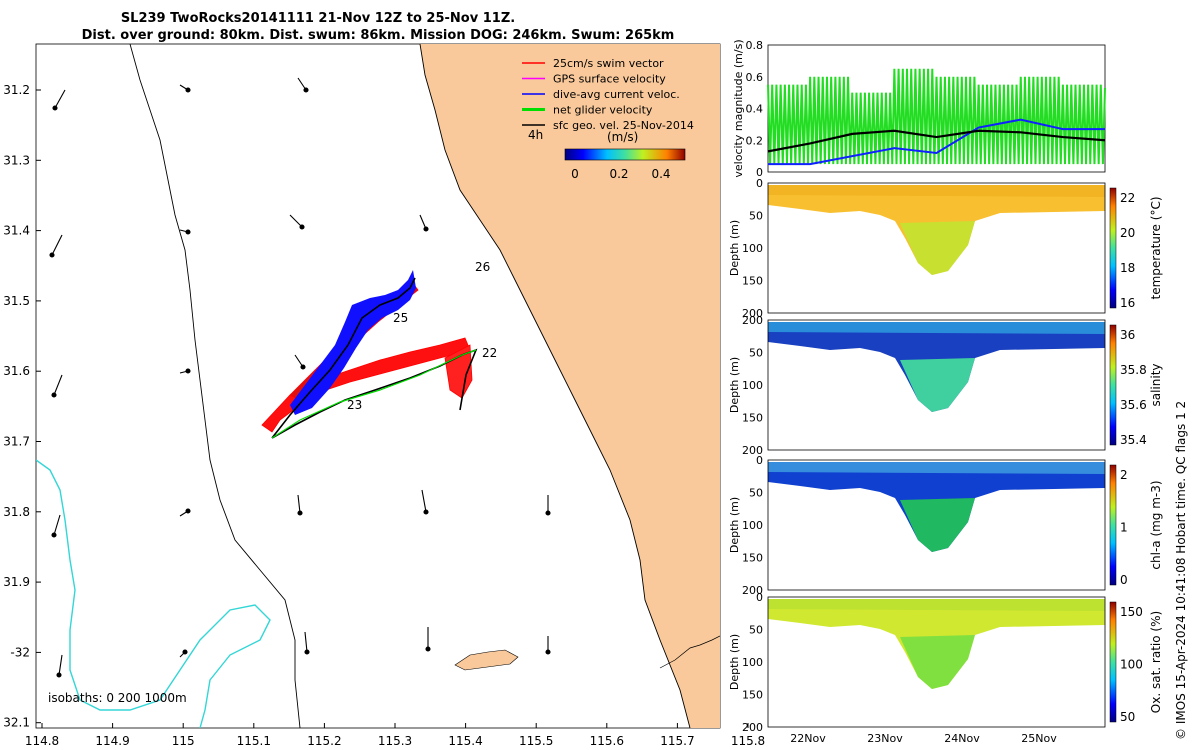  Describe the element at coordinates (738, 108) in the screenshot. I see `panel-ylabel: velocity magnitude (m/s)` at that location.